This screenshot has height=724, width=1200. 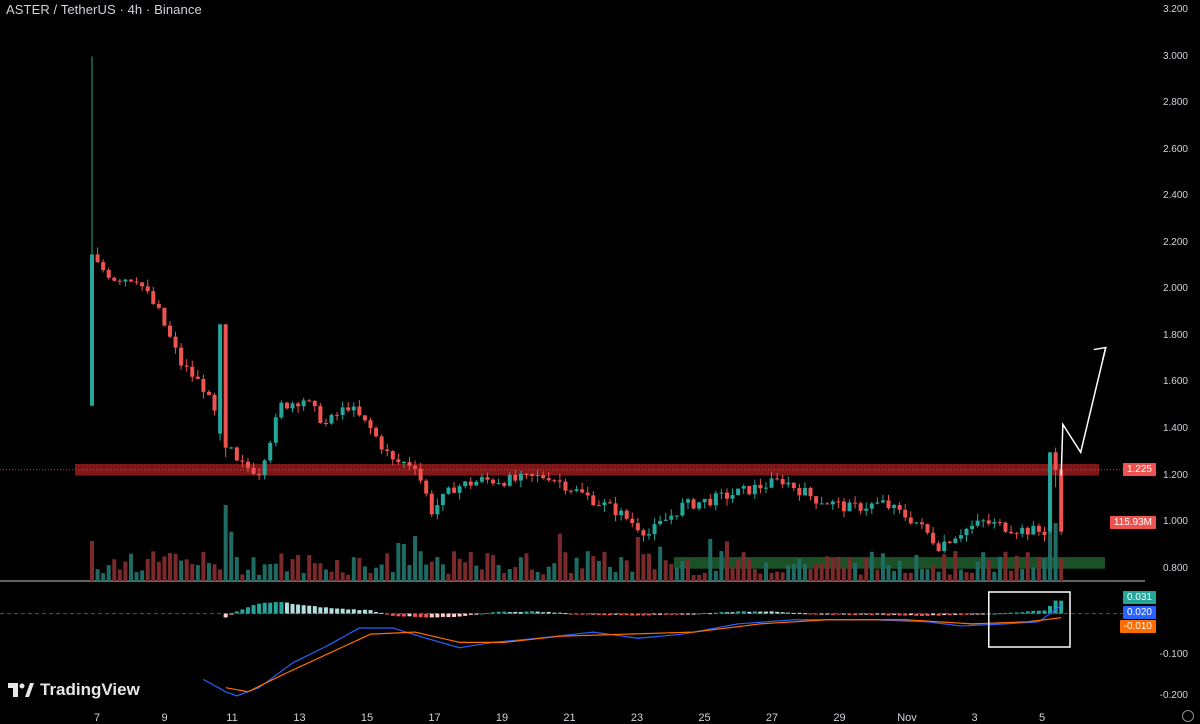 I want to click on date-axis-tick: 21, so click(x=569, y=718).